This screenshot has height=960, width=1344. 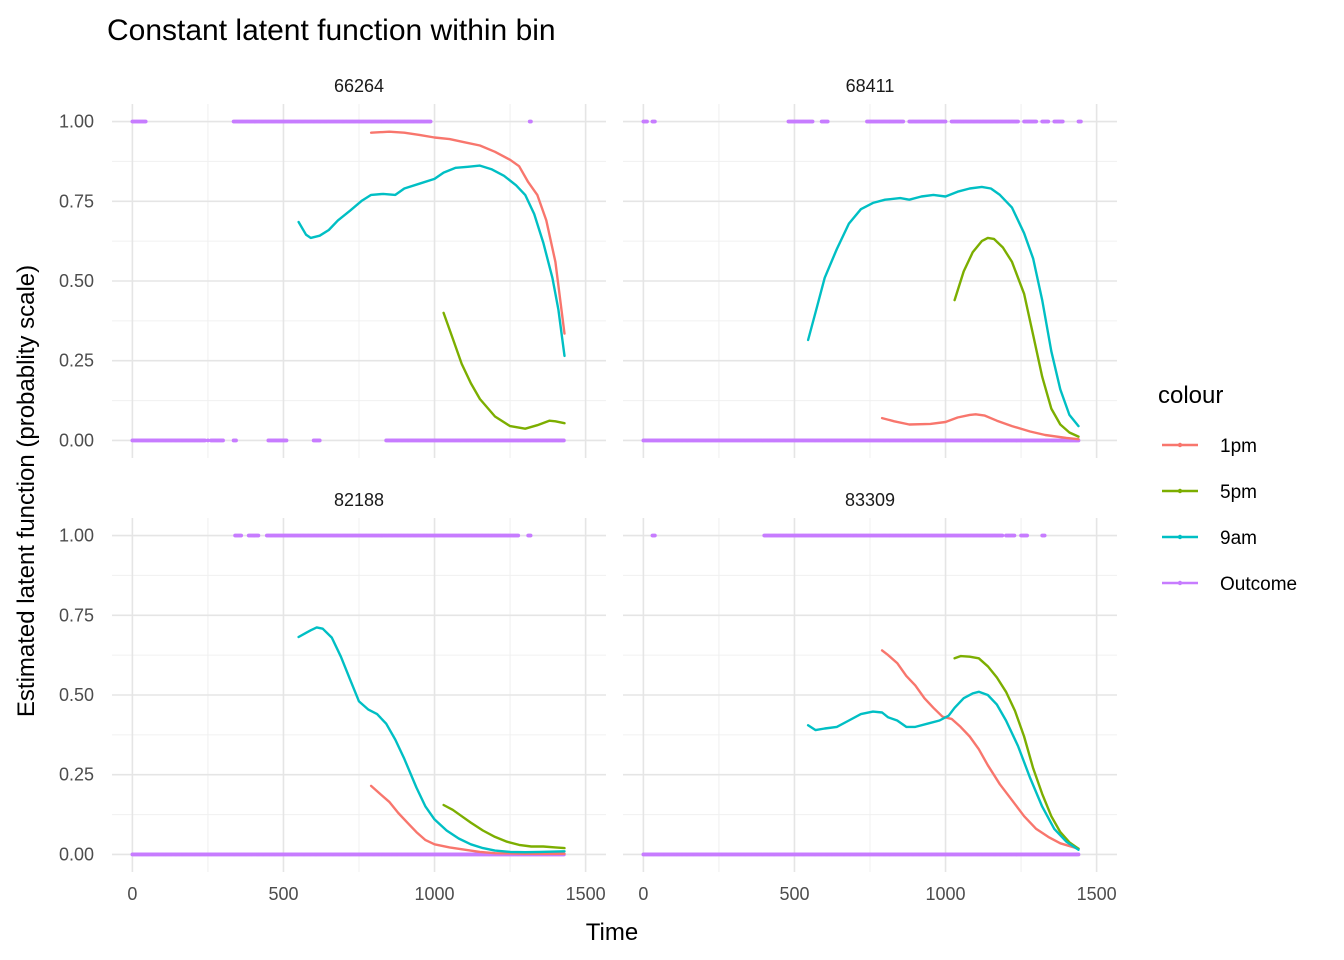 What do you see at coordinates (870, 86) in the screenshot?
I see `panel-title: 68411` at bounding box center [870, 86].